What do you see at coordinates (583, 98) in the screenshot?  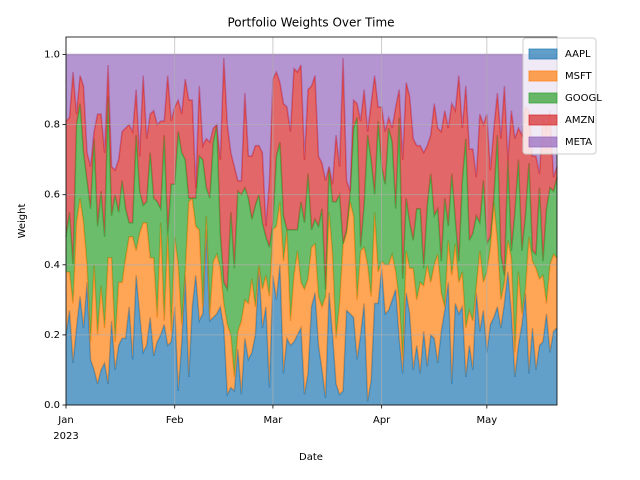 I see `legend-label: GOOGL` at bounding box center [583, 98].